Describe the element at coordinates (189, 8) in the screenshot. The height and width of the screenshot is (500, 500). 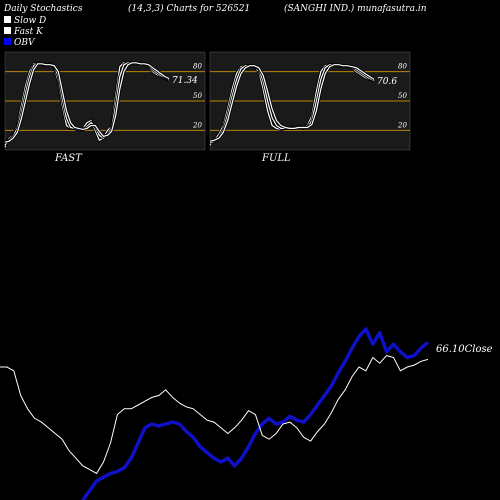
I see `header-symbol: (14,3,3) Charts for 526521` at that location.